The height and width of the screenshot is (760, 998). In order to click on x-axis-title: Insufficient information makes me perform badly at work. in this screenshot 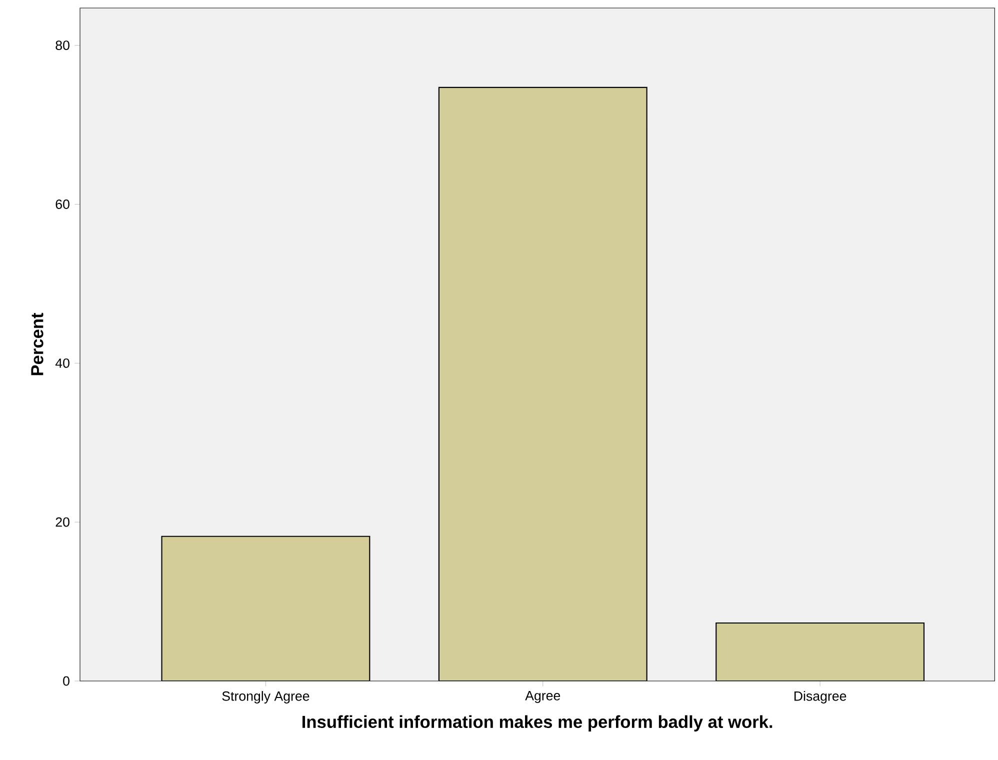, I will do `click(537, 723)`.